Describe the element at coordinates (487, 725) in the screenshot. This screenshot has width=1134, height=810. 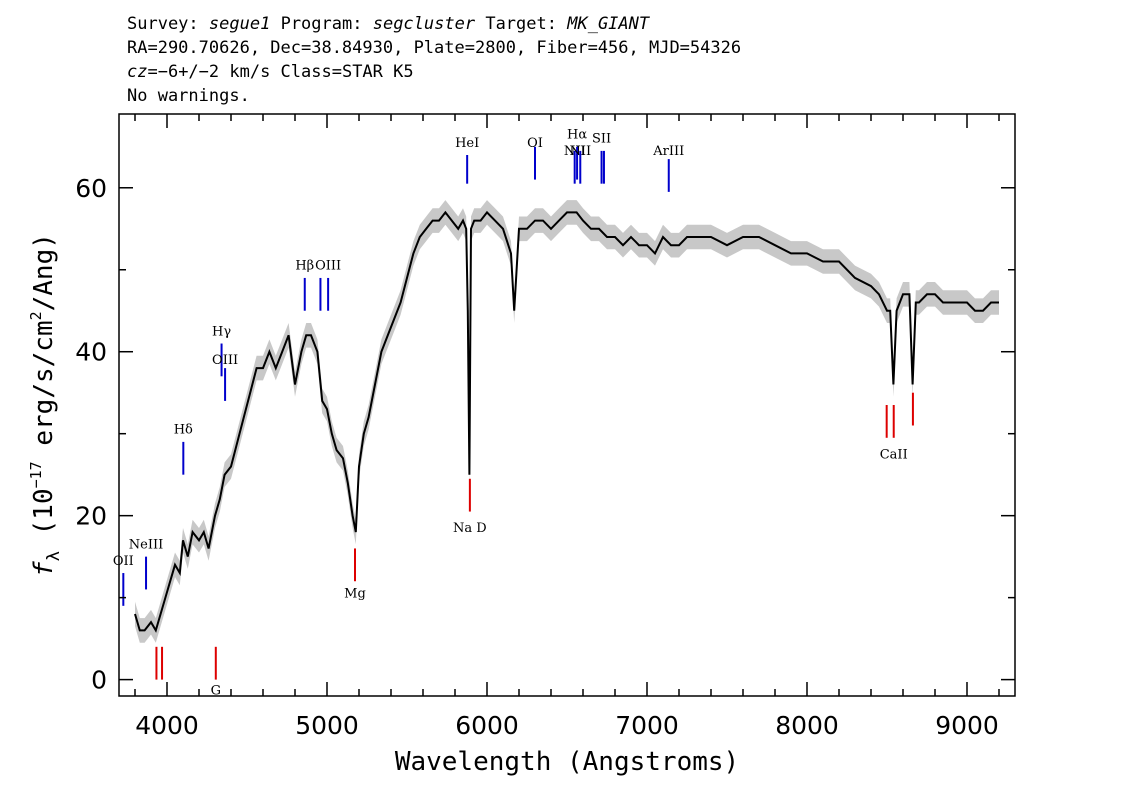
I see `x-tick-label: 6000` at that location.